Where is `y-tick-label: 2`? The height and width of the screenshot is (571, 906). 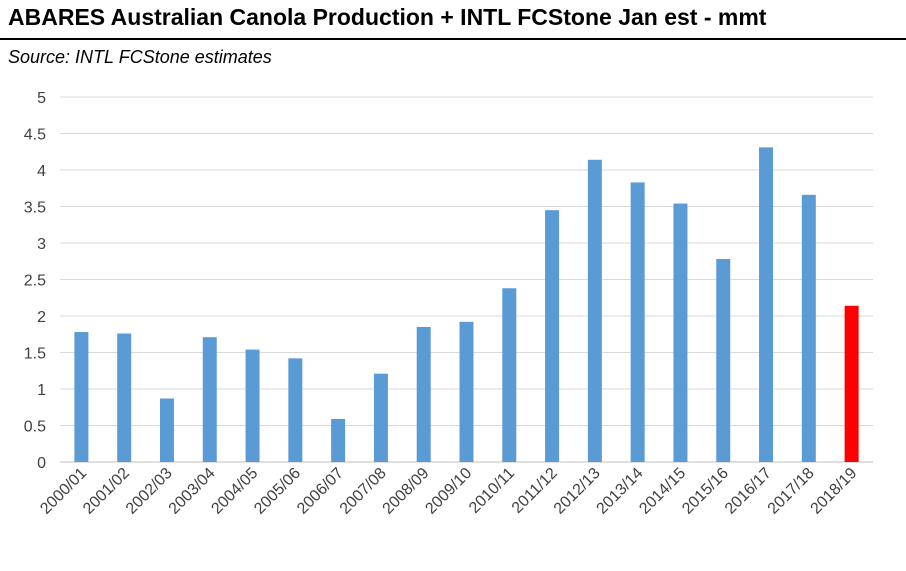
y-tick-label: 2 is located at coordinates (41, 317).